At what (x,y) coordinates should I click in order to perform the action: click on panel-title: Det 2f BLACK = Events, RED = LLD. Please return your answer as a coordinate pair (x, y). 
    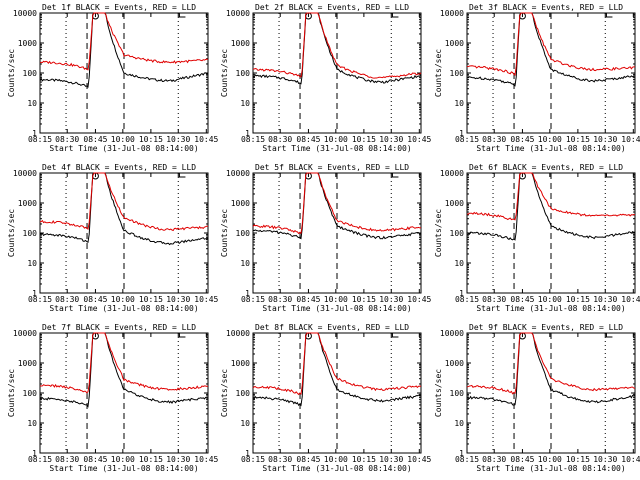
    Looking at the image, I should click on (332, 7).